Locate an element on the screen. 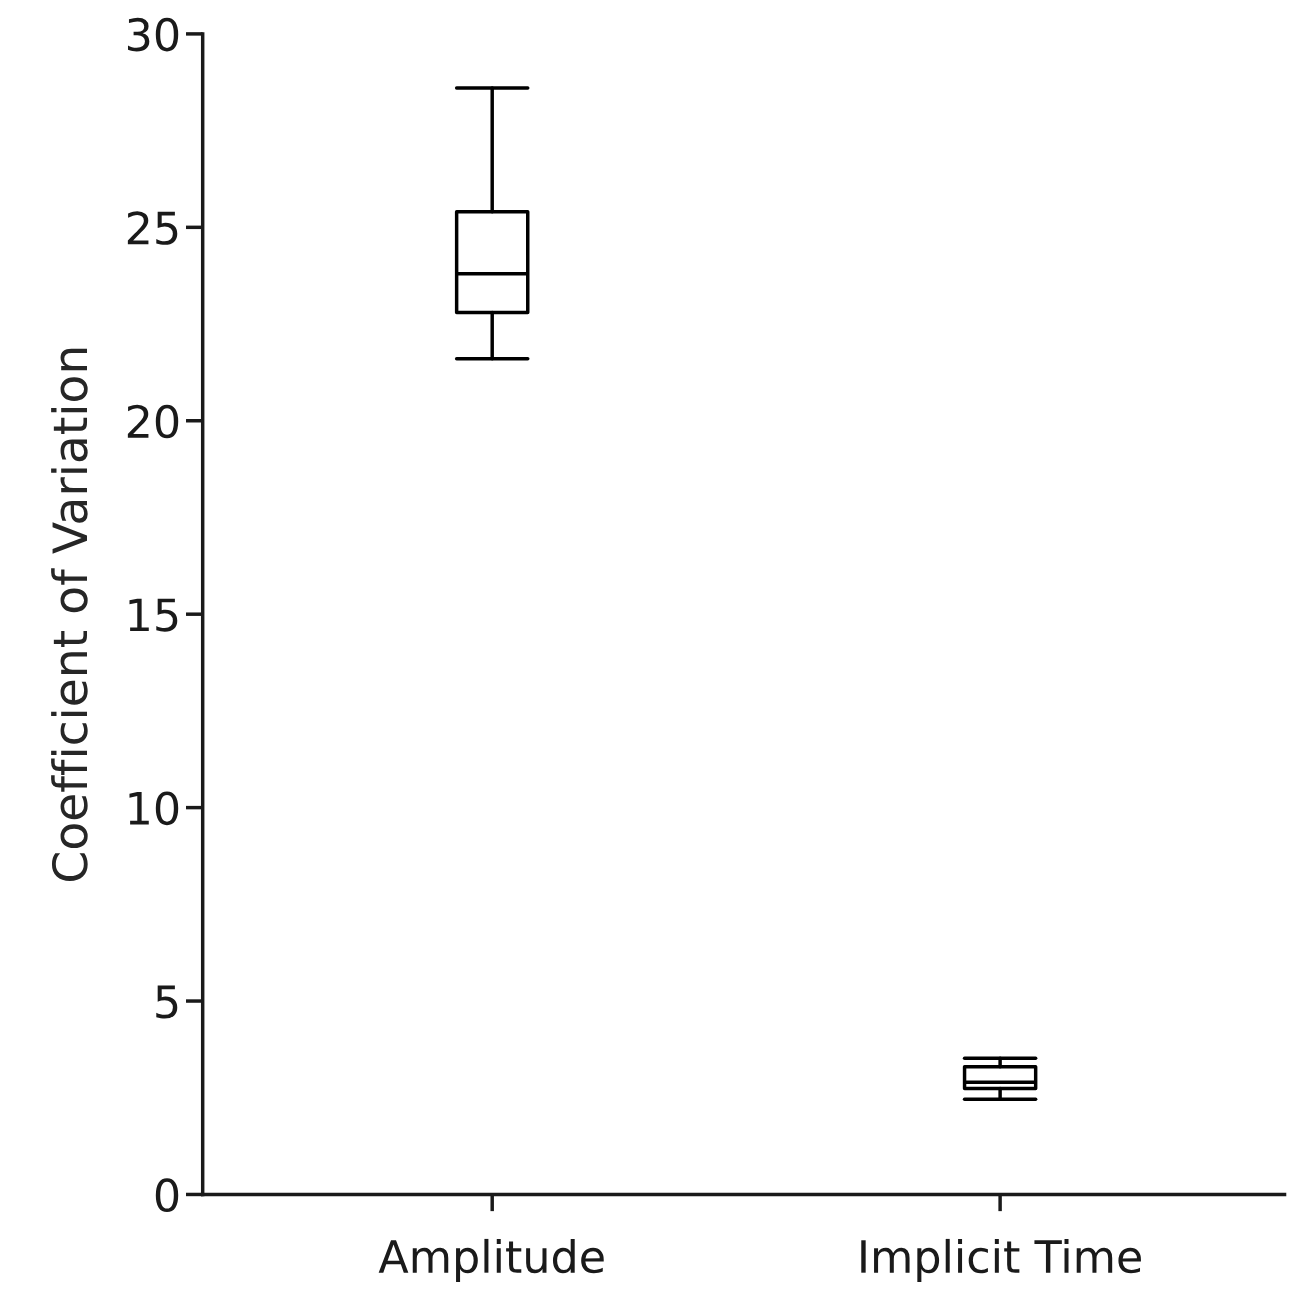 The height and width of the screenshot is (1304, 1291). y-tick-label: 20 is located at coordinates (153, 421).